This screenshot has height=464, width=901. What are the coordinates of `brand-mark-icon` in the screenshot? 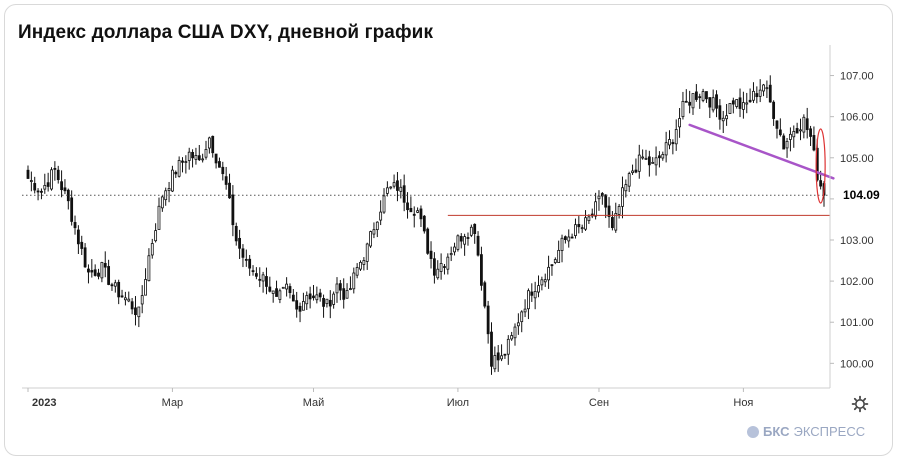 It's located at (753, 431).